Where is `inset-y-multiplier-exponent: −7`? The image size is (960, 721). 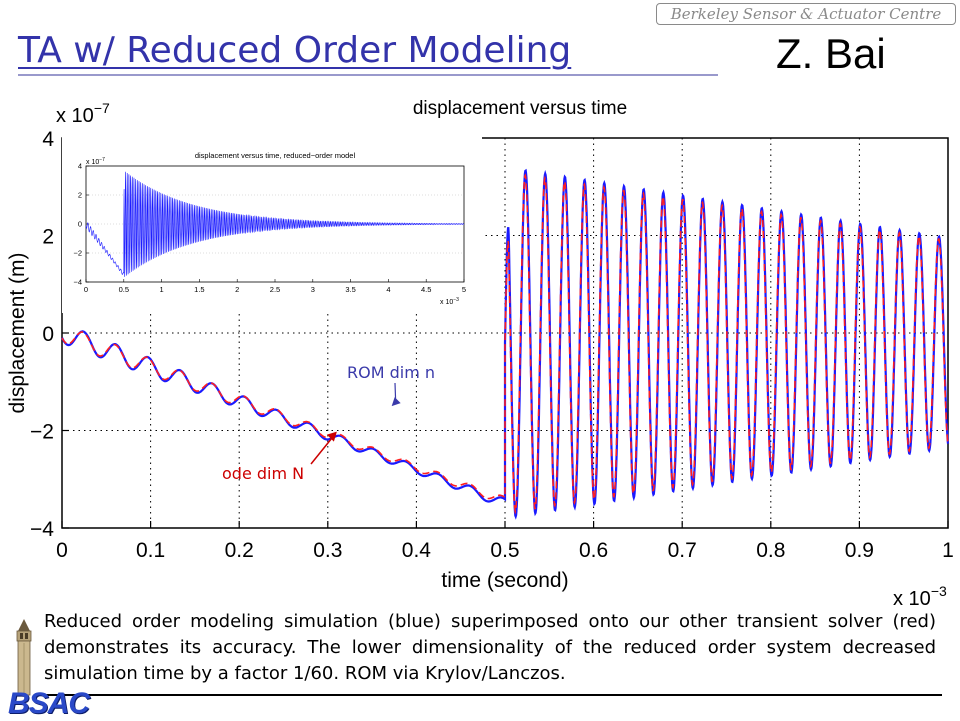
inset-y-multiplier-exponent: −7 is located at coordinates (102, 160).